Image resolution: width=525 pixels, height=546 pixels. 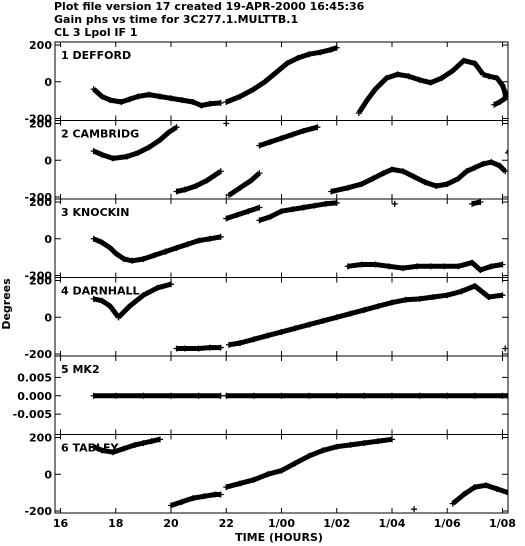 What do you see at coordinates (336, 523) in the screenshot?
I see `x-tick-label: 1/02` at bounding box center [336, 523].